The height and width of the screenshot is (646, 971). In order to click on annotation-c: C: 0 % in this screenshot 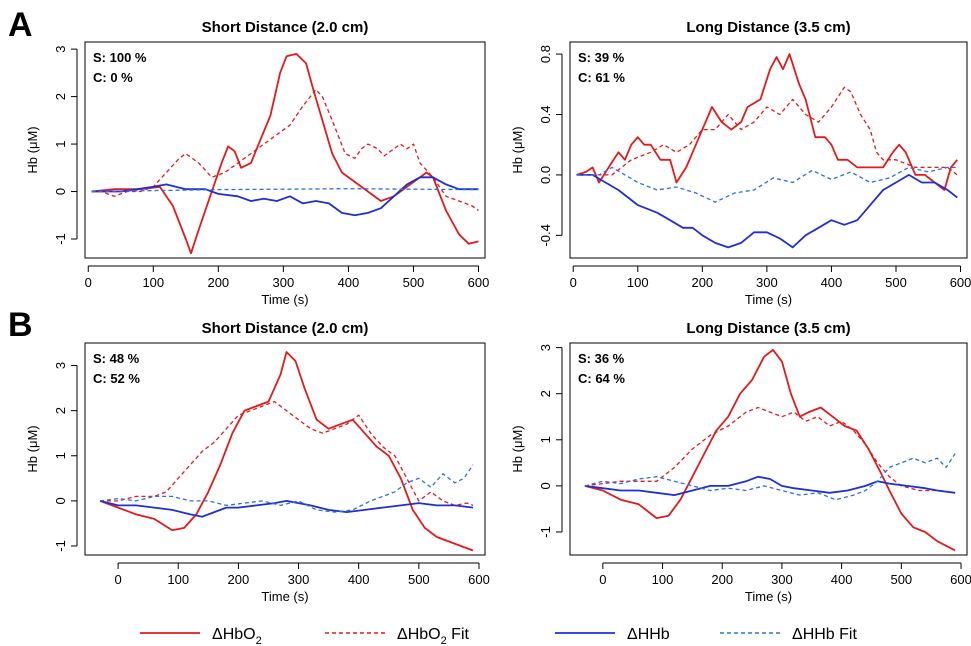, I will do `click(113, 77)`.